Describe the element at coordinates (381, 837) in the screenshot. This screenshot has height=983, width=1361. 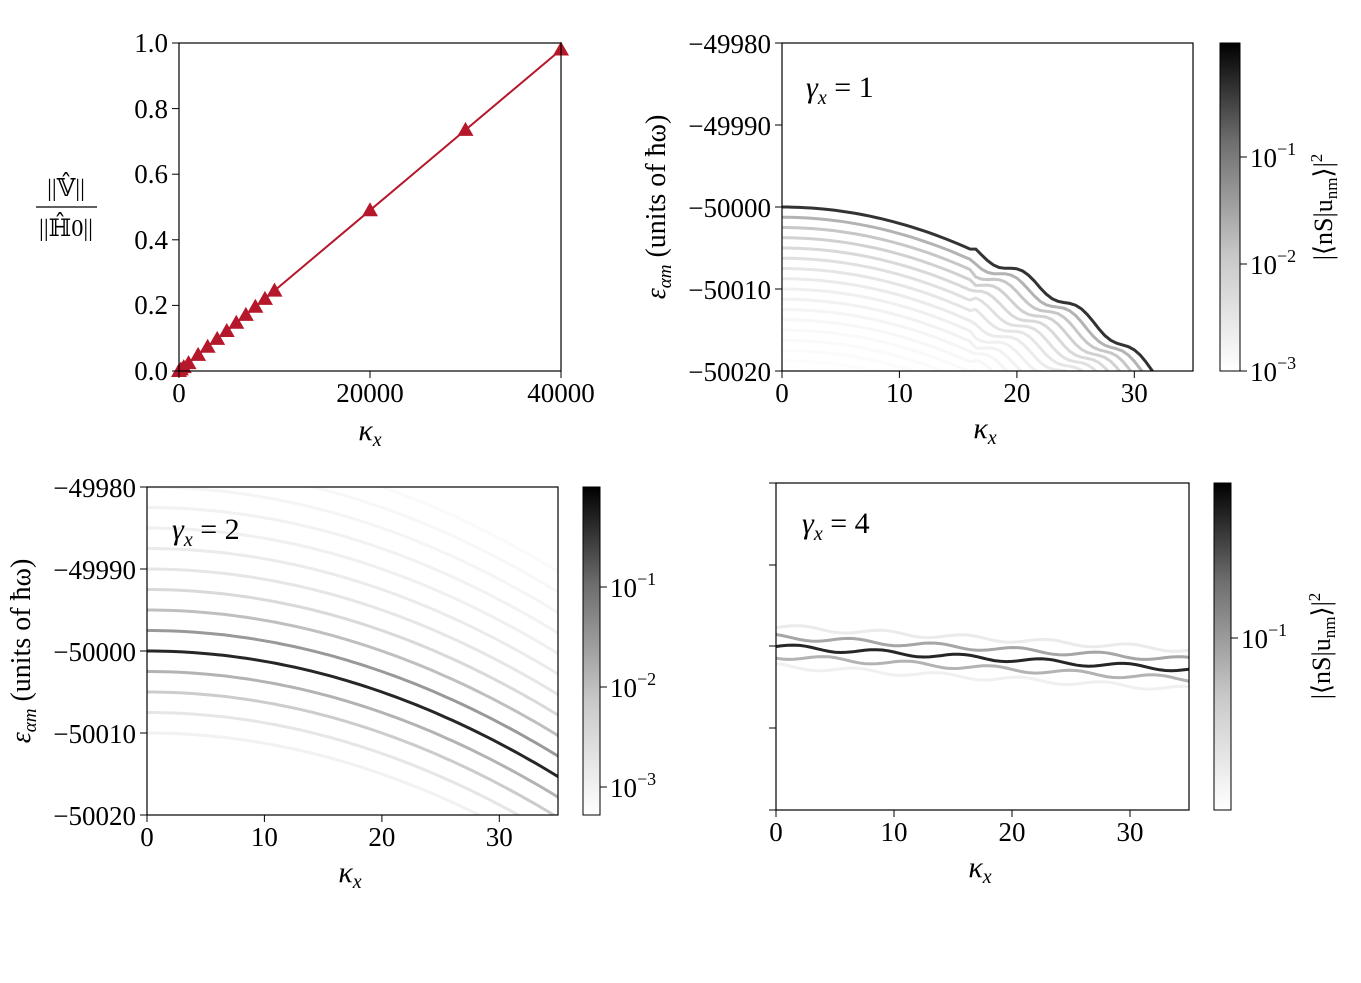
I see `c-xtick-2: 20` at that location.